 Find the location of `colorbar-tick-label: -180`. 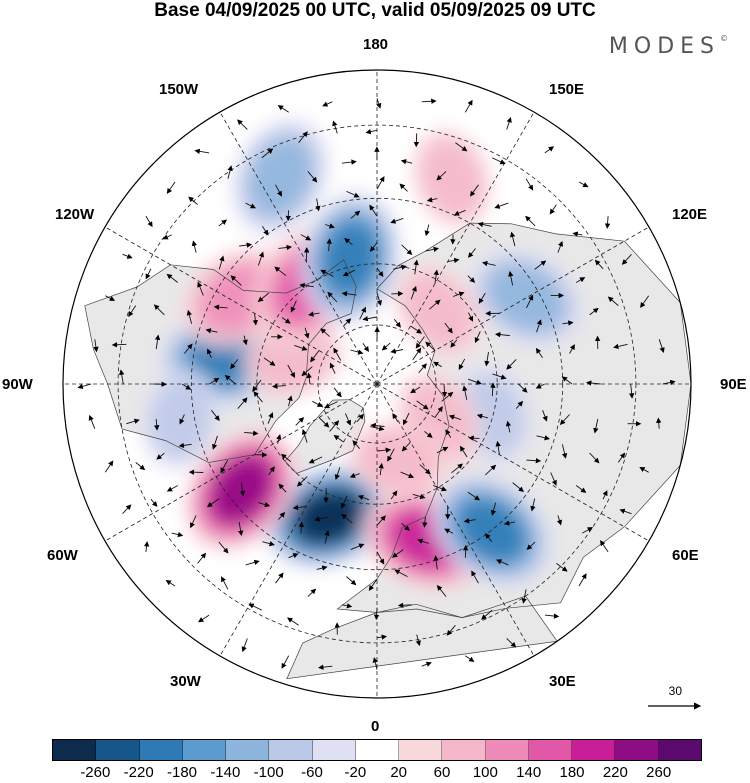

colorbar-tick-label: -180 is located at coordinates (182, 772).